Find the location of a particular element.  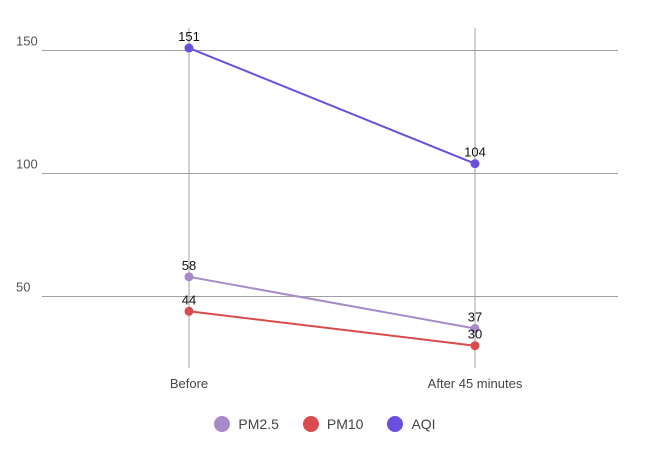

series-line-pm25 is located at coordinates (332, 302).